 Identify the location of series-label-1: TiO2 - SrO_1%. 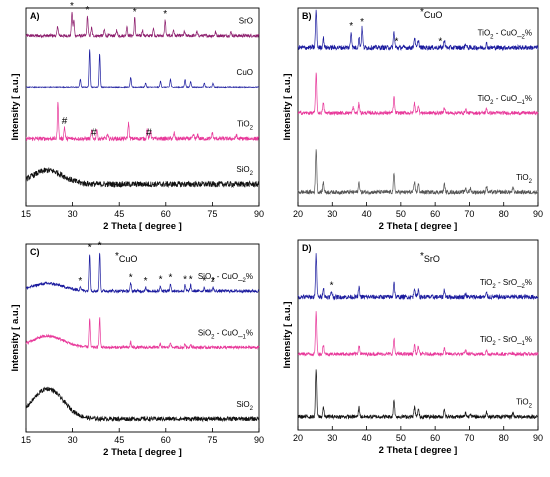
(506, 341).